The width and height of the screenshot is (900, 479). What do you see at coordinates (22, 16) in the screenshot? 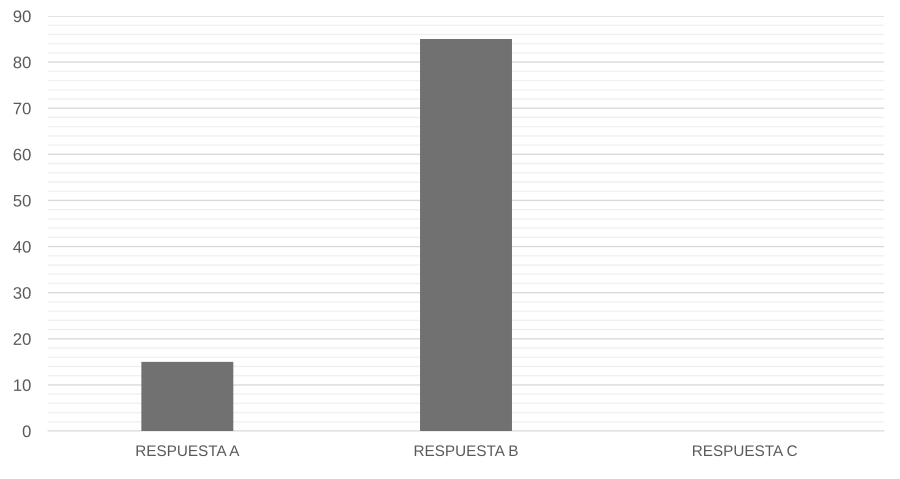
I see `y-tick-label: 90` at bounding box center [22, 16].